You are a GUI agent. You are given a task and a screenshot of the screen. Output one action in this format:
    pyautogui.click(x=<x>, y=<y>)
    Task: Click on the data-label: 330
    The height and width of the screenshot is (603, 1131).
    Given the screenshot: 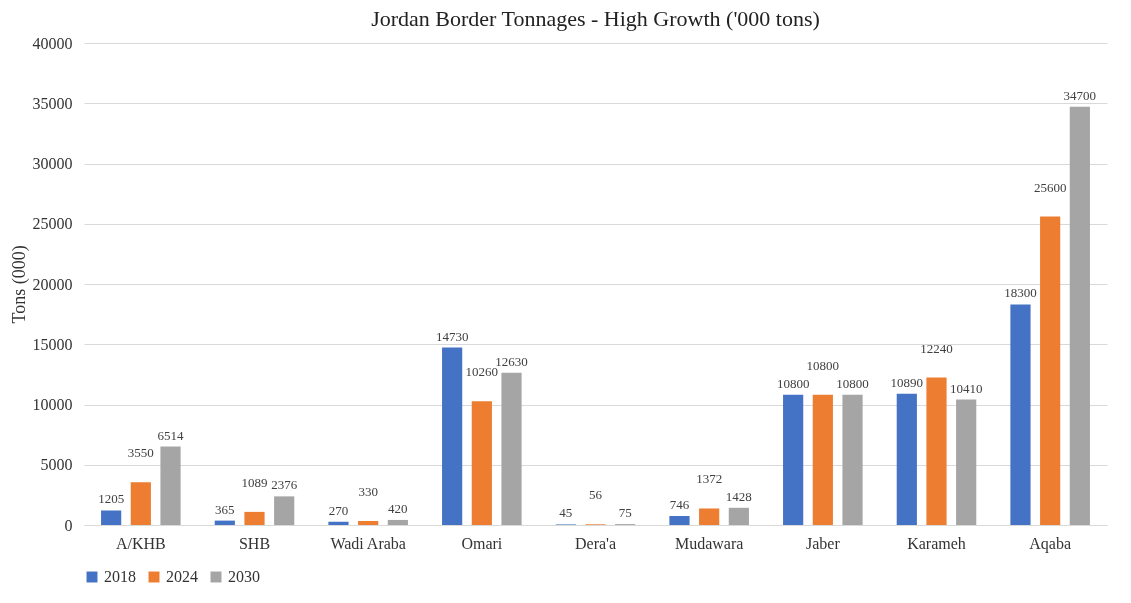 What is the action you would take?
    pyautogui.click(x=368, y=492)
    